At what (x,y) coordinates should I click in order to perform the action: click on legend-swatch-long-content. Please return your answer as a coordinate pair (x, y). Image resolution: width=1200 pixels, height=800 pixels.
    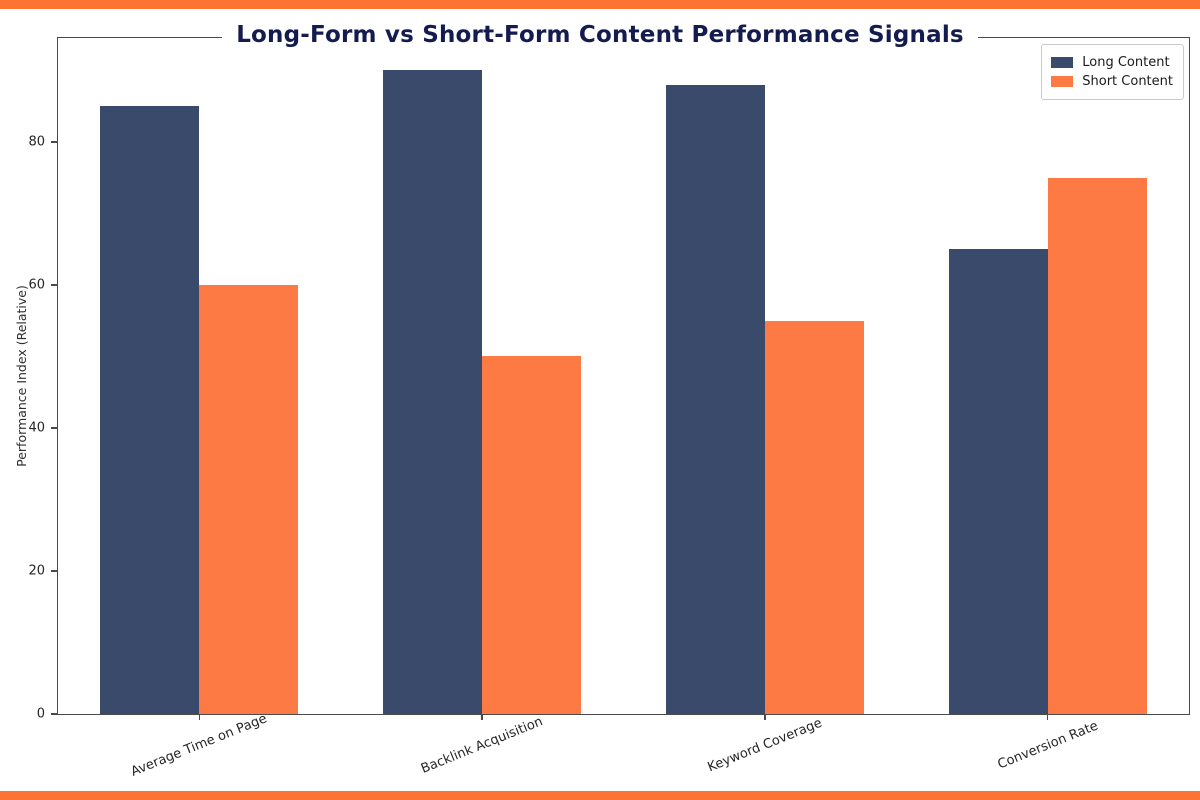
    Looking at the image, I should click on (1062, 62).